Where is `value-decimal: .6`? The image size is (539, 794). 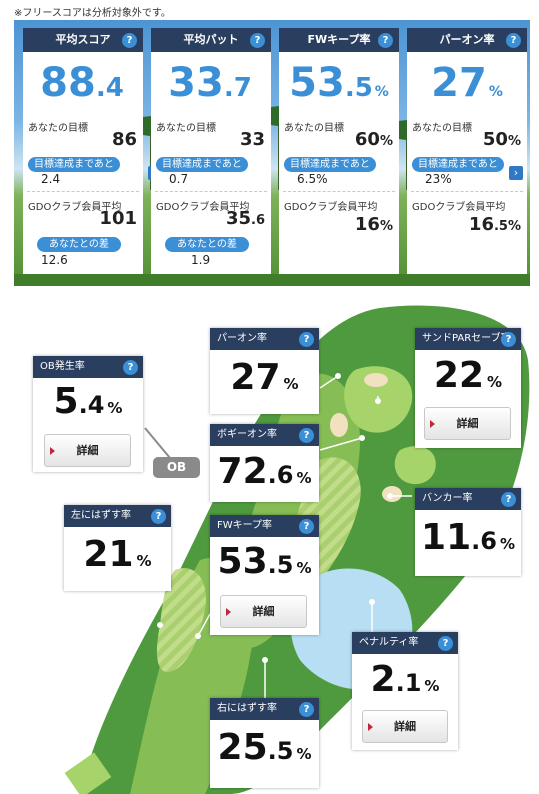
value-decimal: .6 is located at coordinates (280, 475).